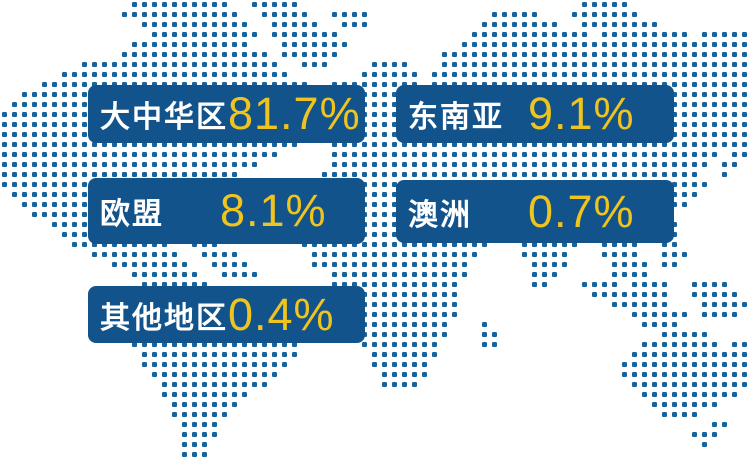  What do you see at coordinates (294, 113) in the screenshot?
I see `region-percentage: 81.7%` at bounding box center [294, 113].